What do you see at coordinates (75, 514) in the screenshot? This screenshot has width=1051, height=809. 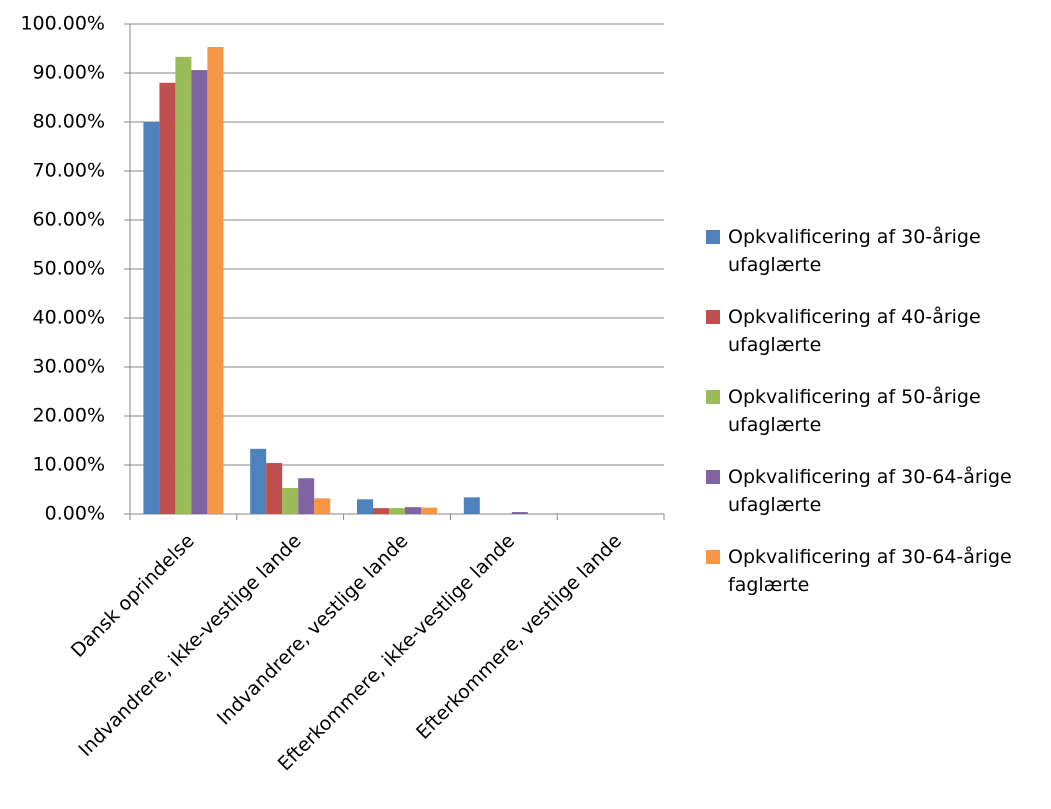 I see `y-tick-label: 0.00%` at bounding box center [75, 514].